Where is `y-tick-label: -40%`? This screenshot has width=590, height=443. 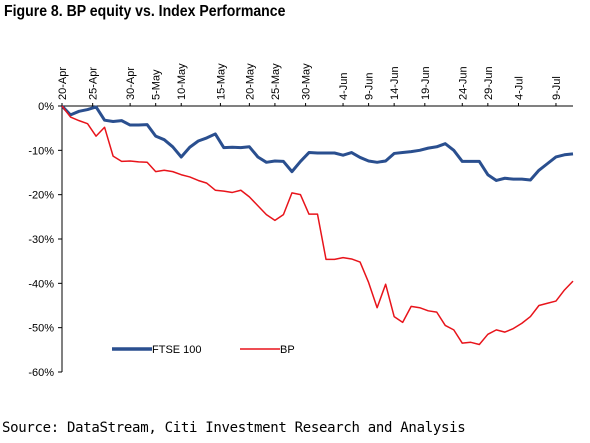 y-tick-label: -40% is located at coordinates (41, 284).